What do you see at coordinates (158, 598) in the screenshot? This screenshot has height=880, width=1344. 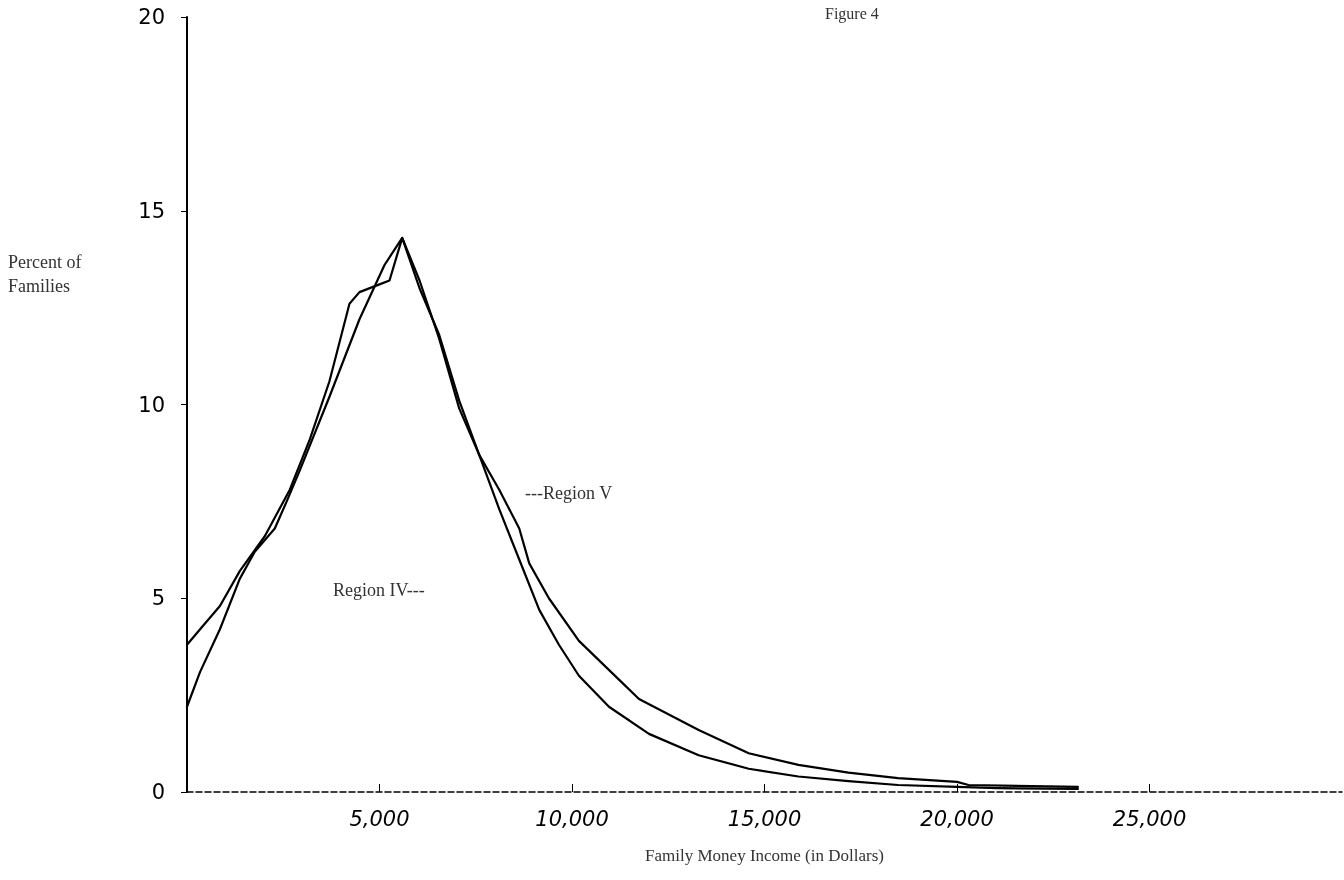 I see `y-tick-label: 5` at bounding box center [158, 598].